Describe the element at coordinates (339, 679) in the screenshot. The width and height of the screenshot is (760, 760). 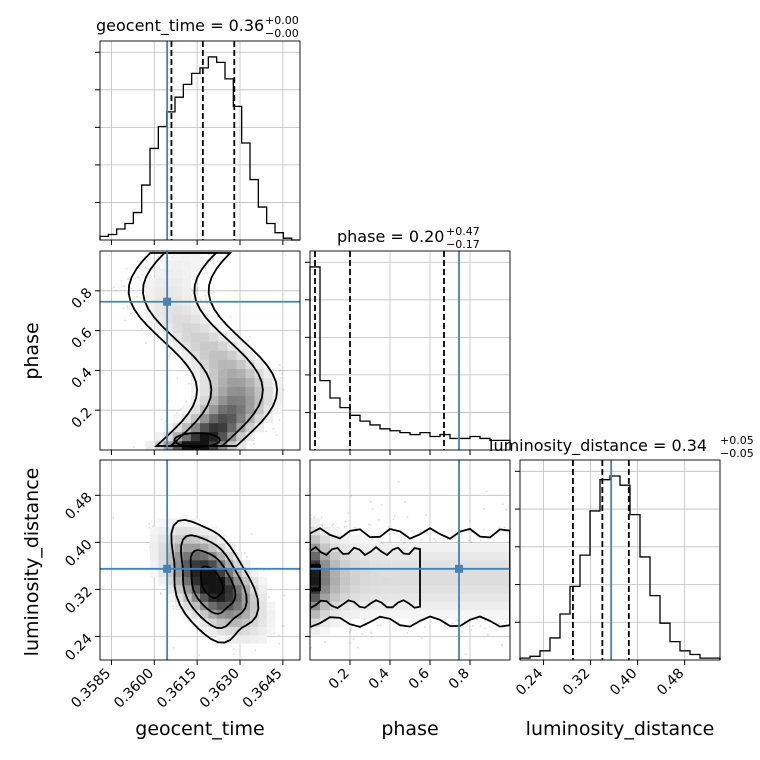
I see `x-tick-label: 0.2` at that location.